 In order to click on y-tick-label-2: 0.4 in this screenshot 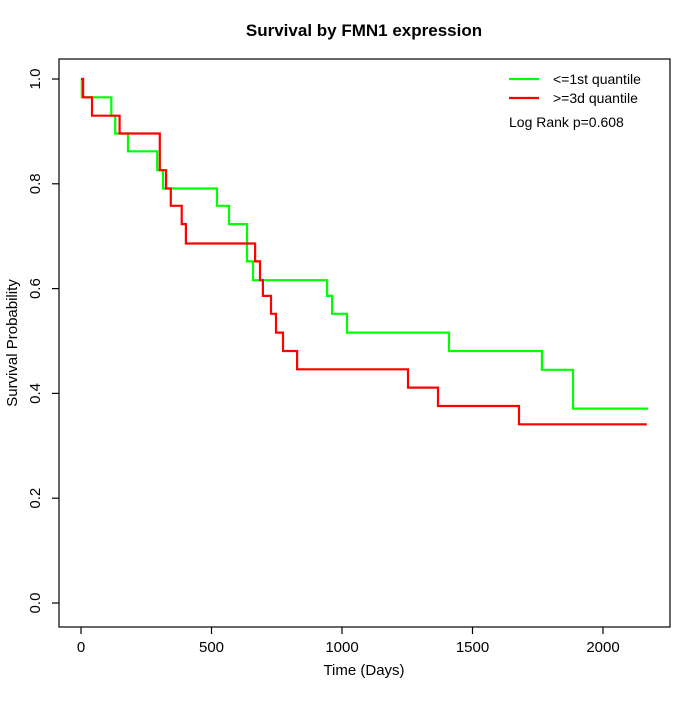, I will do `click(35, 393)`.